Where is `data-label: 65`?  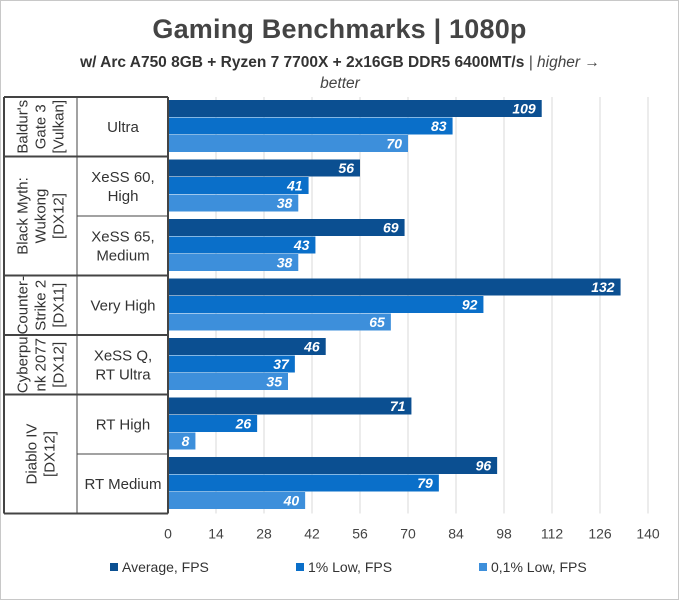
data-label: 65 is located at coordinates (377, 322).